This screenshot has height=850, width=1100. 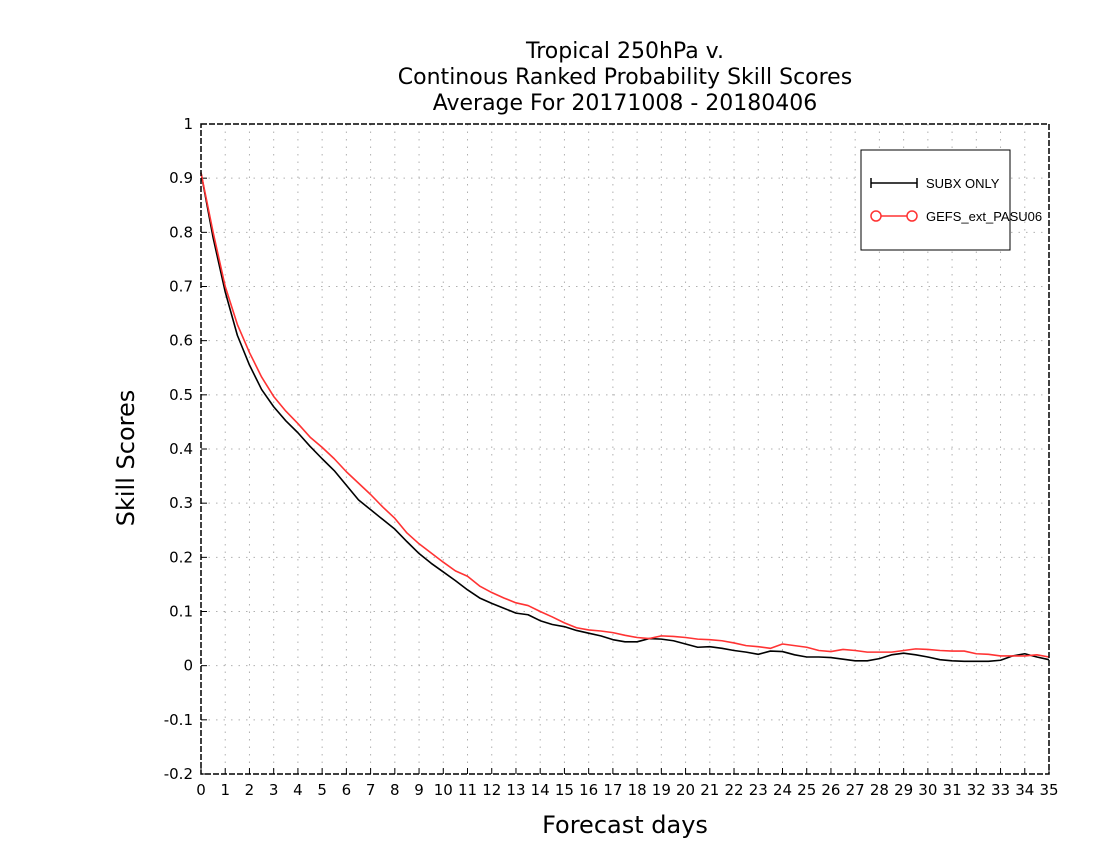 I want to click on x-tick-label: 32, so click(x=976, y=790).